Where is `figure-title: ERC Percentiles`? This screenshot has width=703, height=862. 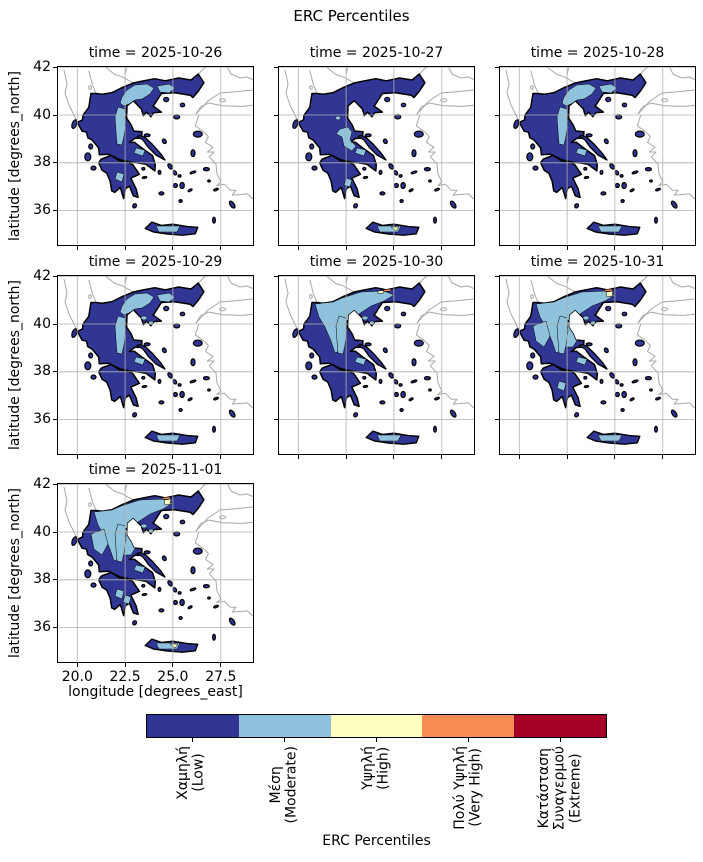
figure-title: ERC Percentiles is located at coordinates (351, 16).